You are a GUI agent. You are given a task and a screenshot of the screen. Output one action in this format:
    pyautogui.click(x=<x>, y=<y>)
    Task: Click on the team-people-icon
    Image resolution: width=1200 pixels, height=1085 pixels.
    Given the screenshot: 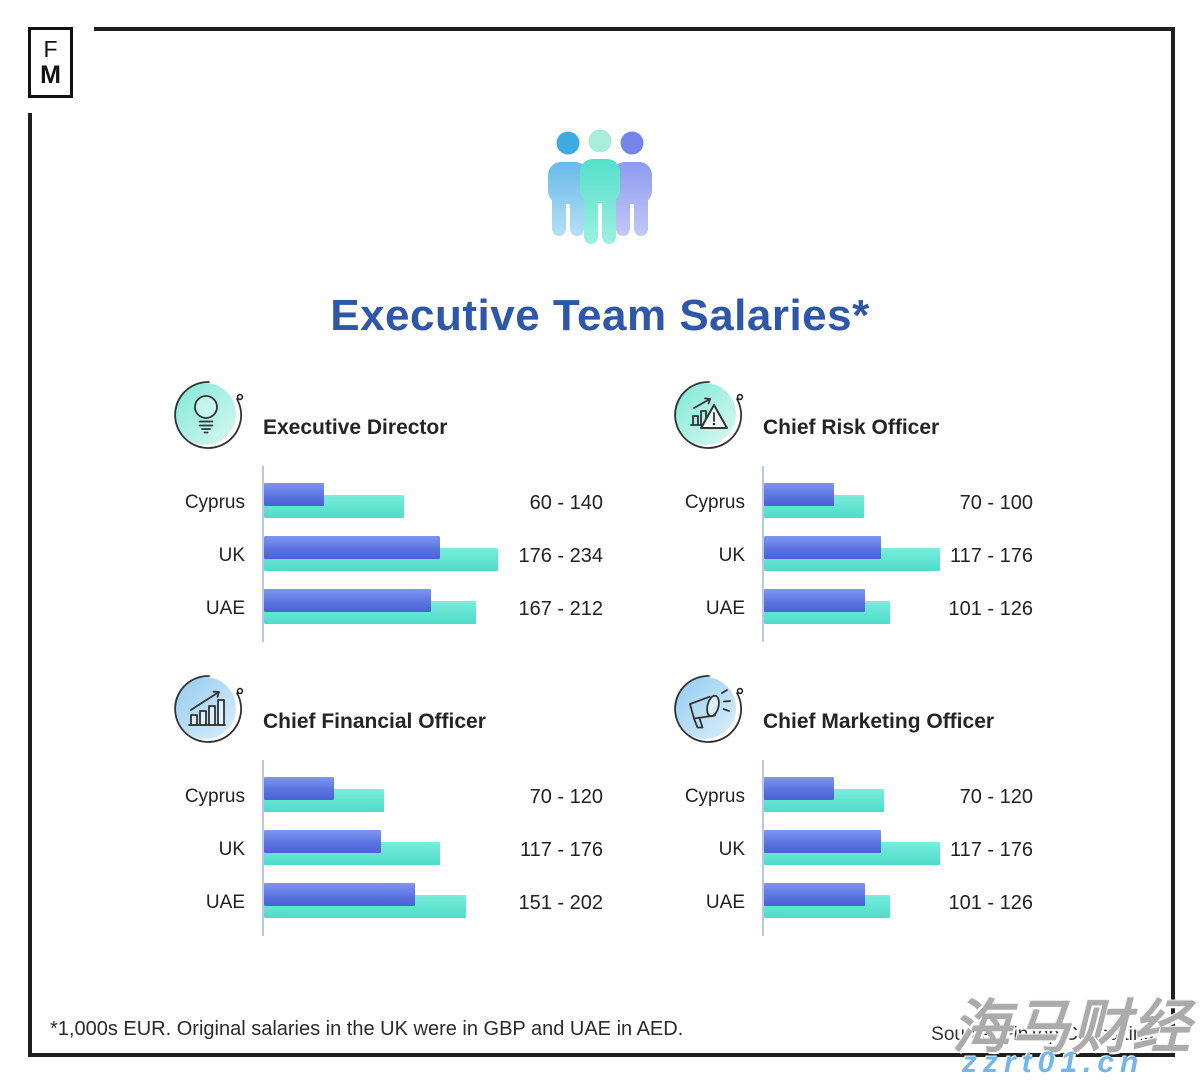 What is the action you would take?
    pyautogui.click(x=600, y=186)
    